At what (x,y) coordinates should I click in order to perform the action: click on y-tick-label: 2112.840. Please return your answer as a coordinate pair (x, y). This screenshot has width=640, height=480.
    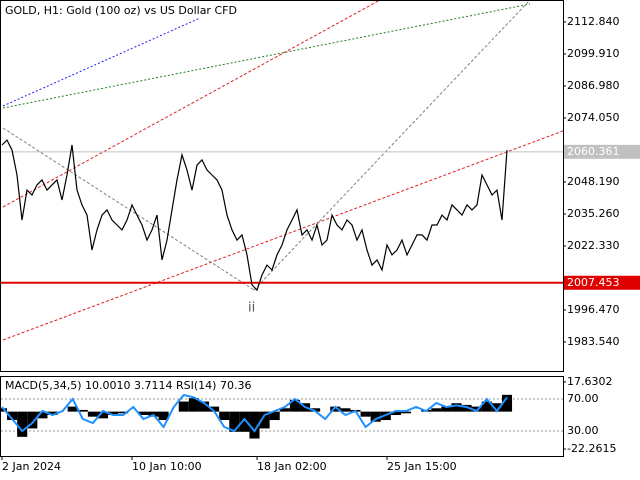
    Looking at the image, I should click on (593, 21).